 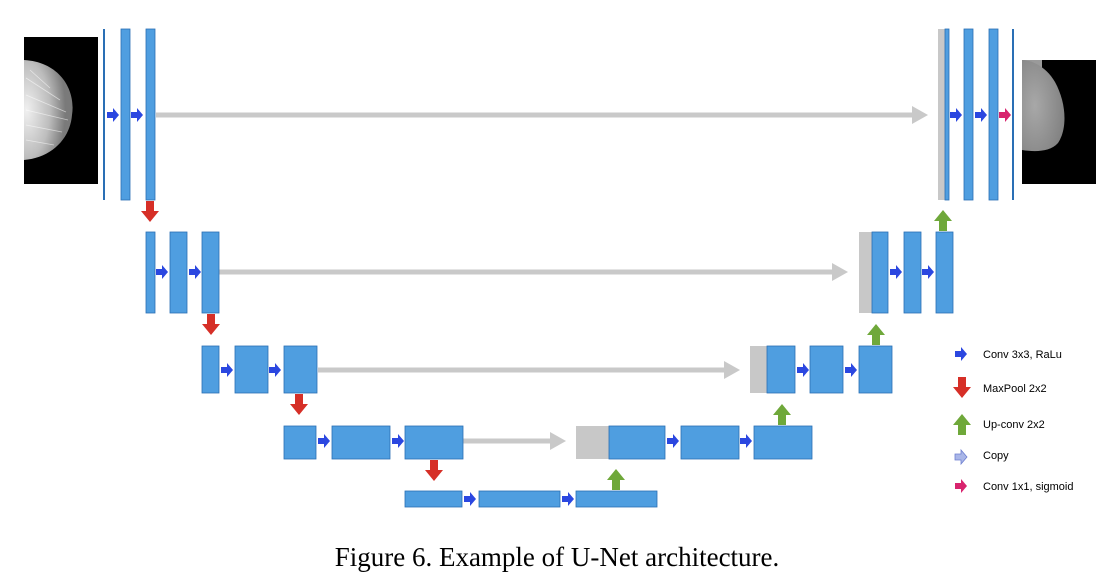 I want to click on legend-label: Up-conv 2x2, so click(x=1014, y=425).